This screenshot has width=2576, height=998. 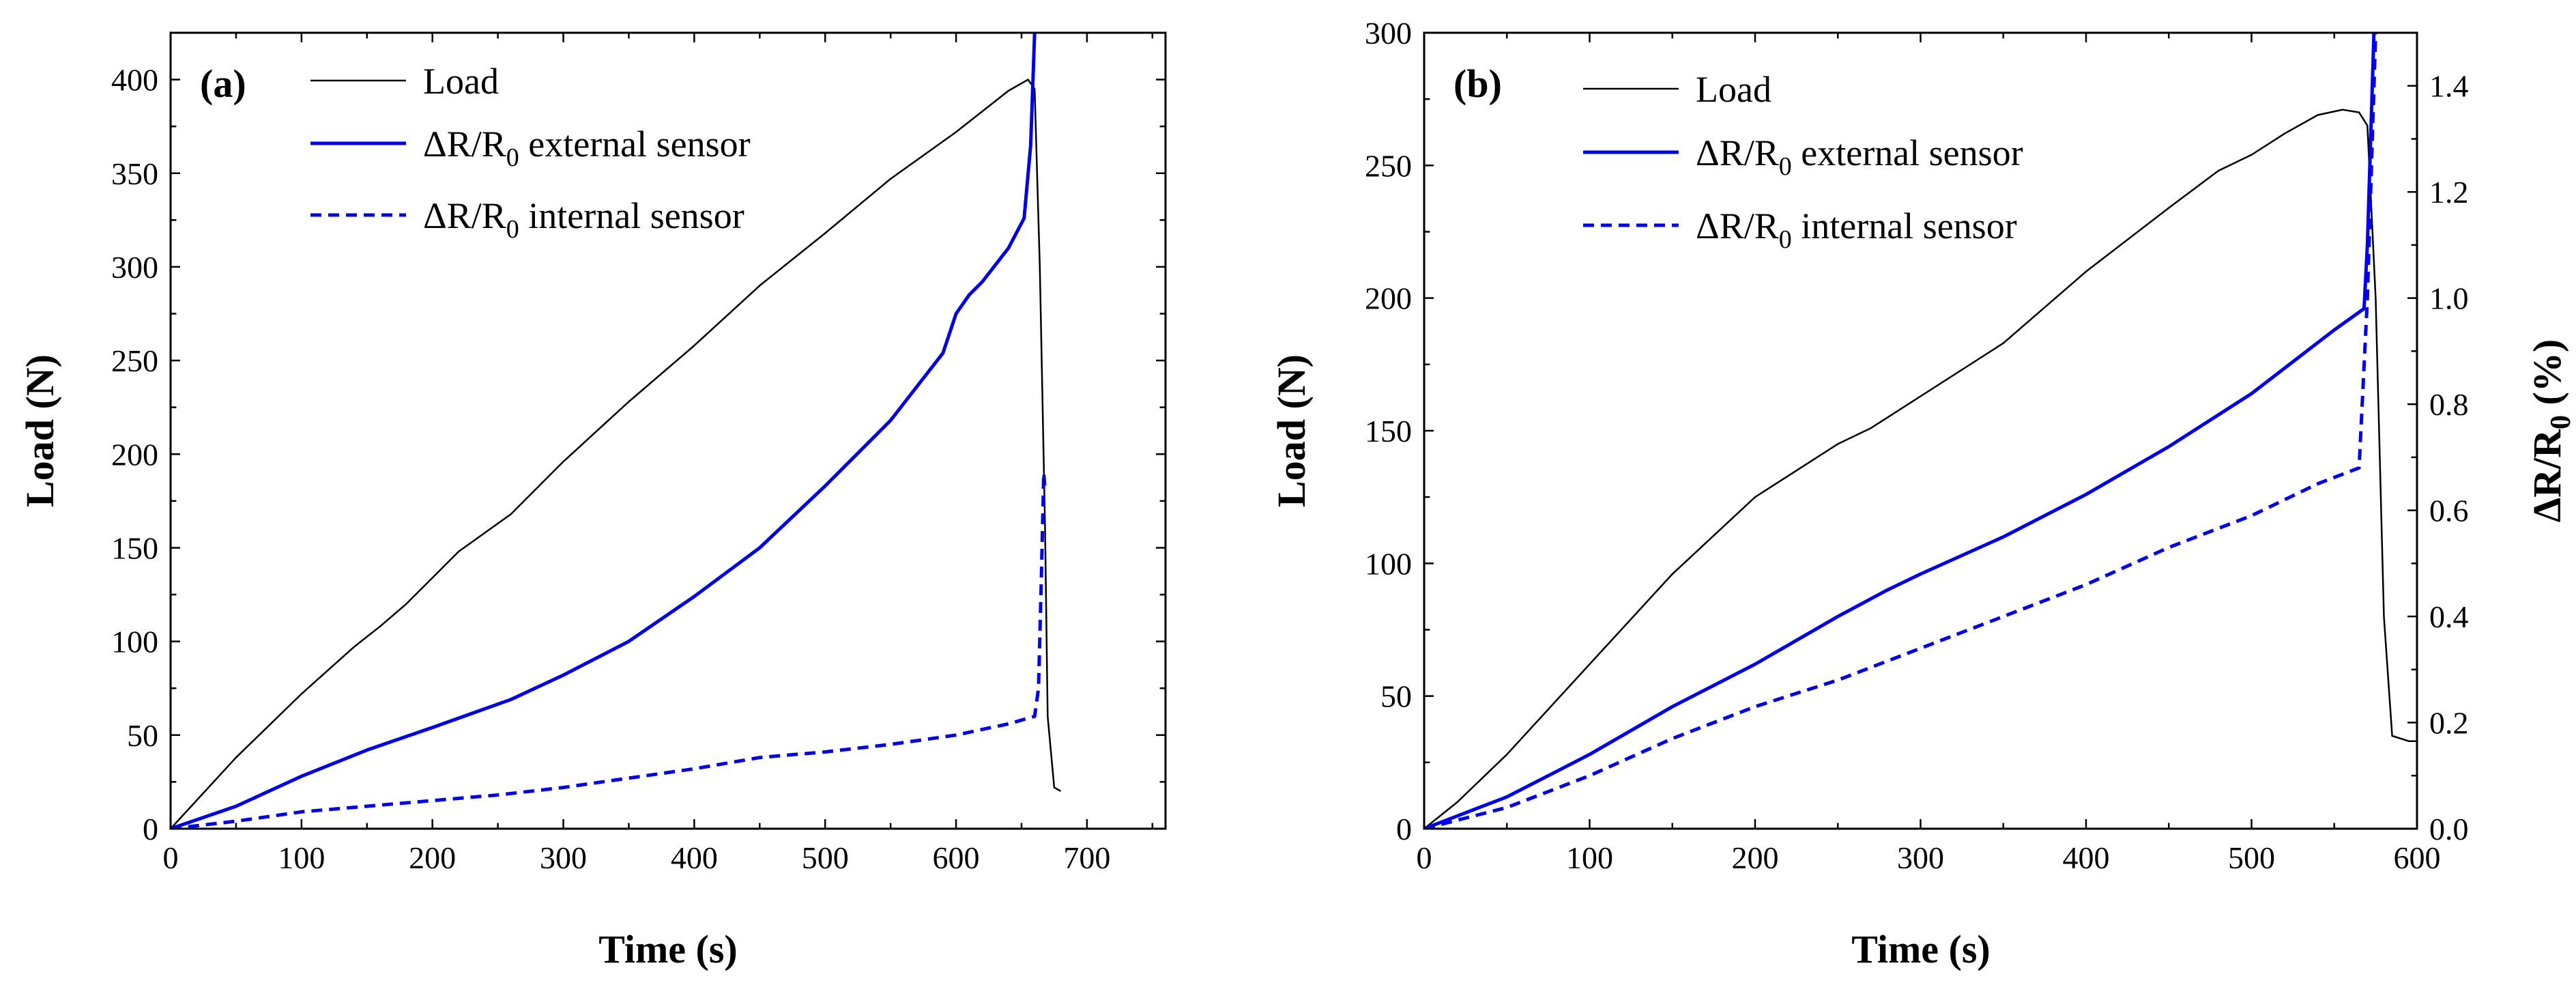 What do you see at coordinates (2449, 192) in the screenshot?
I see `y2-tick-label: 1.2` at bounding box center [2449, 192].